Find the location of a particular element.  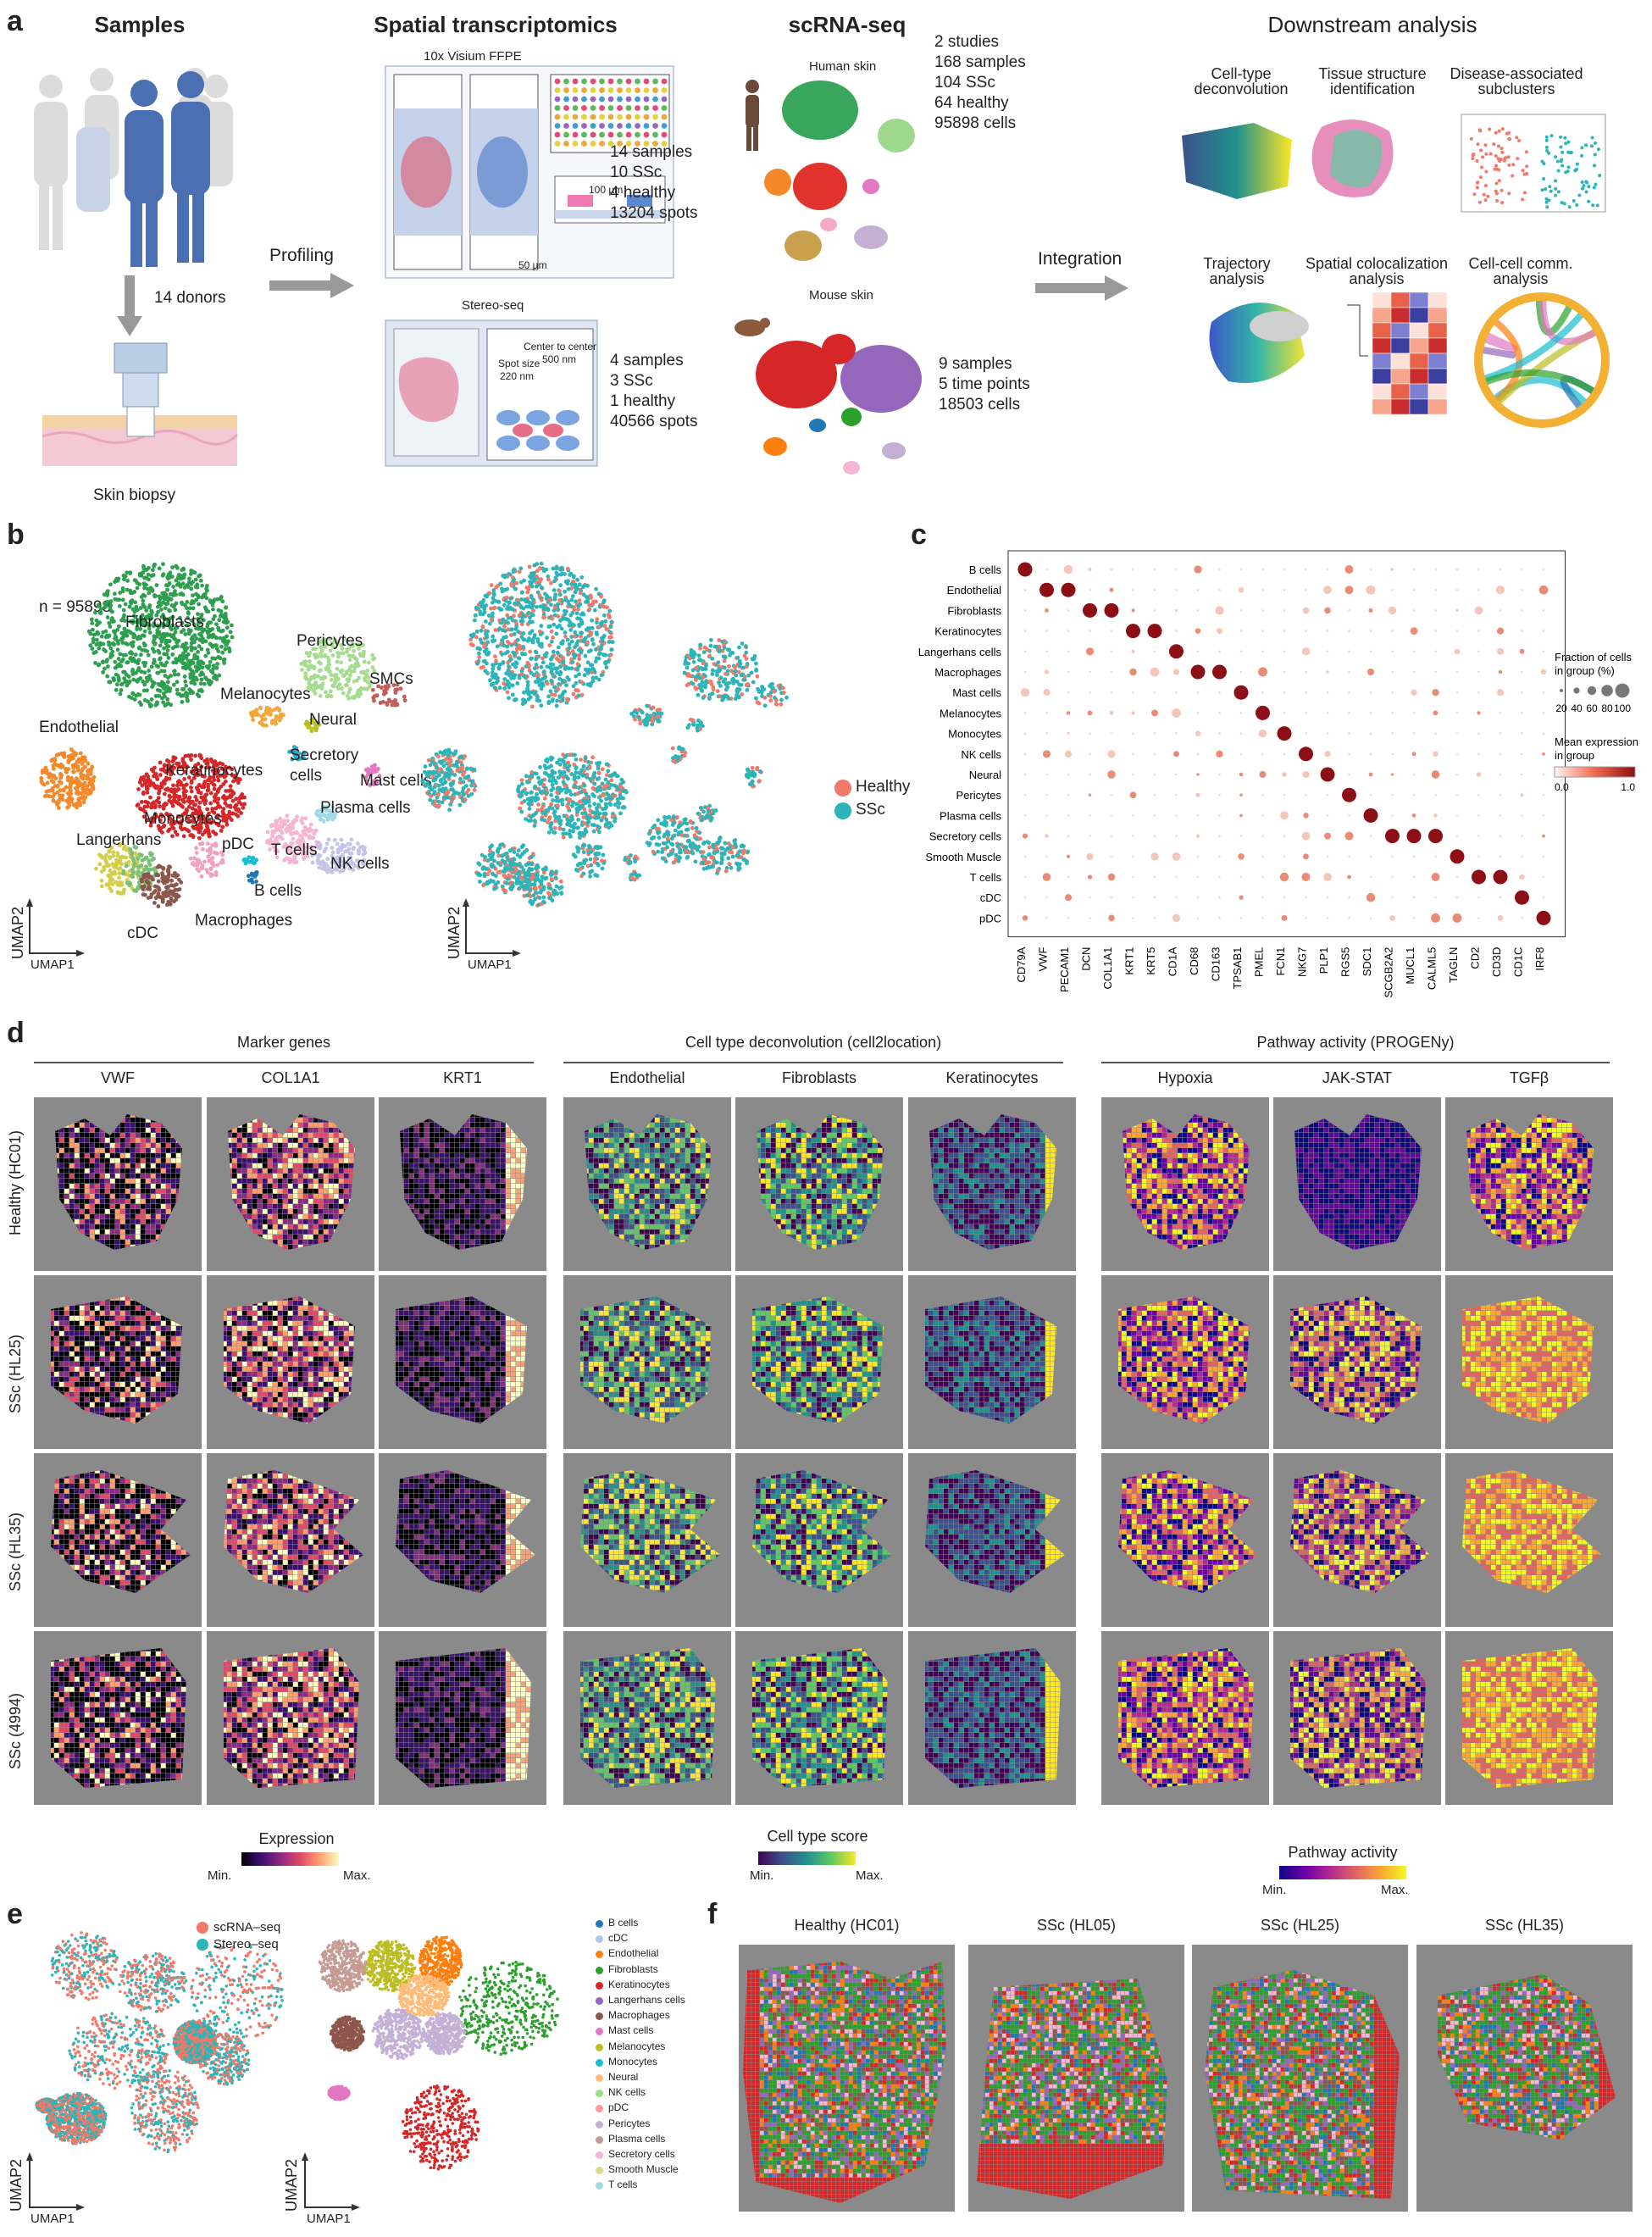

fraction-title-1: Fraction of cells is located at coordinates (1594, 657).